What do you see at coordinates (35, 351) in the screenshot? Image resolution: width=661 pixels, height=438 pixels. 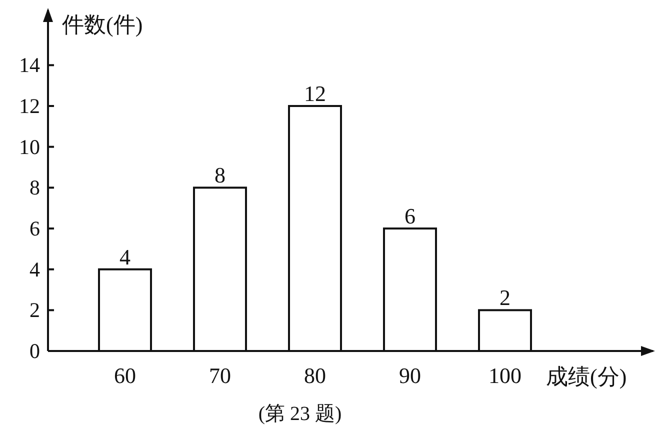 I see `y-tick-label: 0` at bounding box center [35, 351].